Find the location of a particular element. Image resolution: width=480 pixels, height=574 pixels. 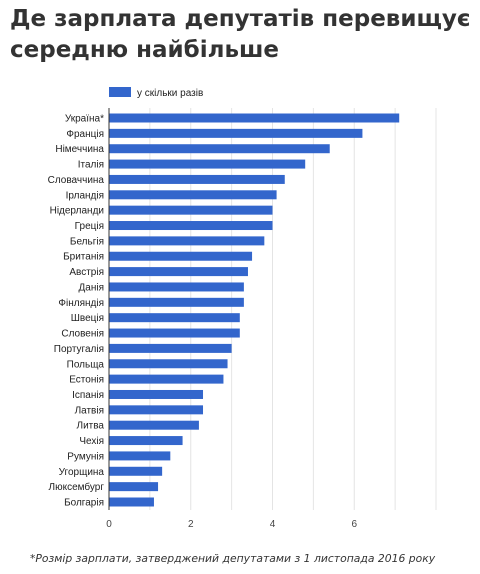

category-label: Україна* is located at coordinates (84, 119).